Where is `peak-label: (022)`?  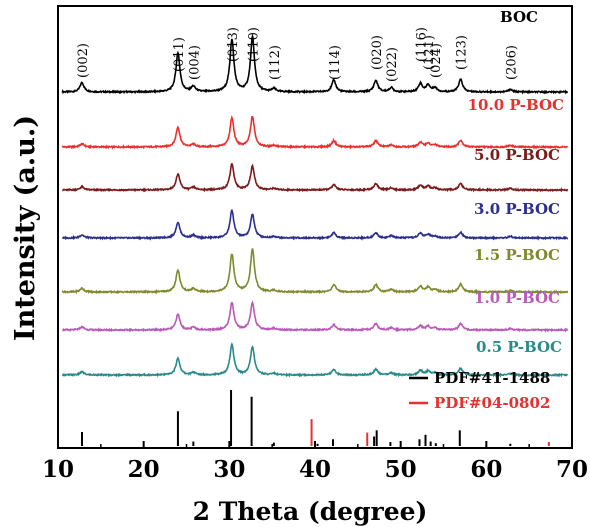
peak-label: (022) is located at coordinates (392, 64).